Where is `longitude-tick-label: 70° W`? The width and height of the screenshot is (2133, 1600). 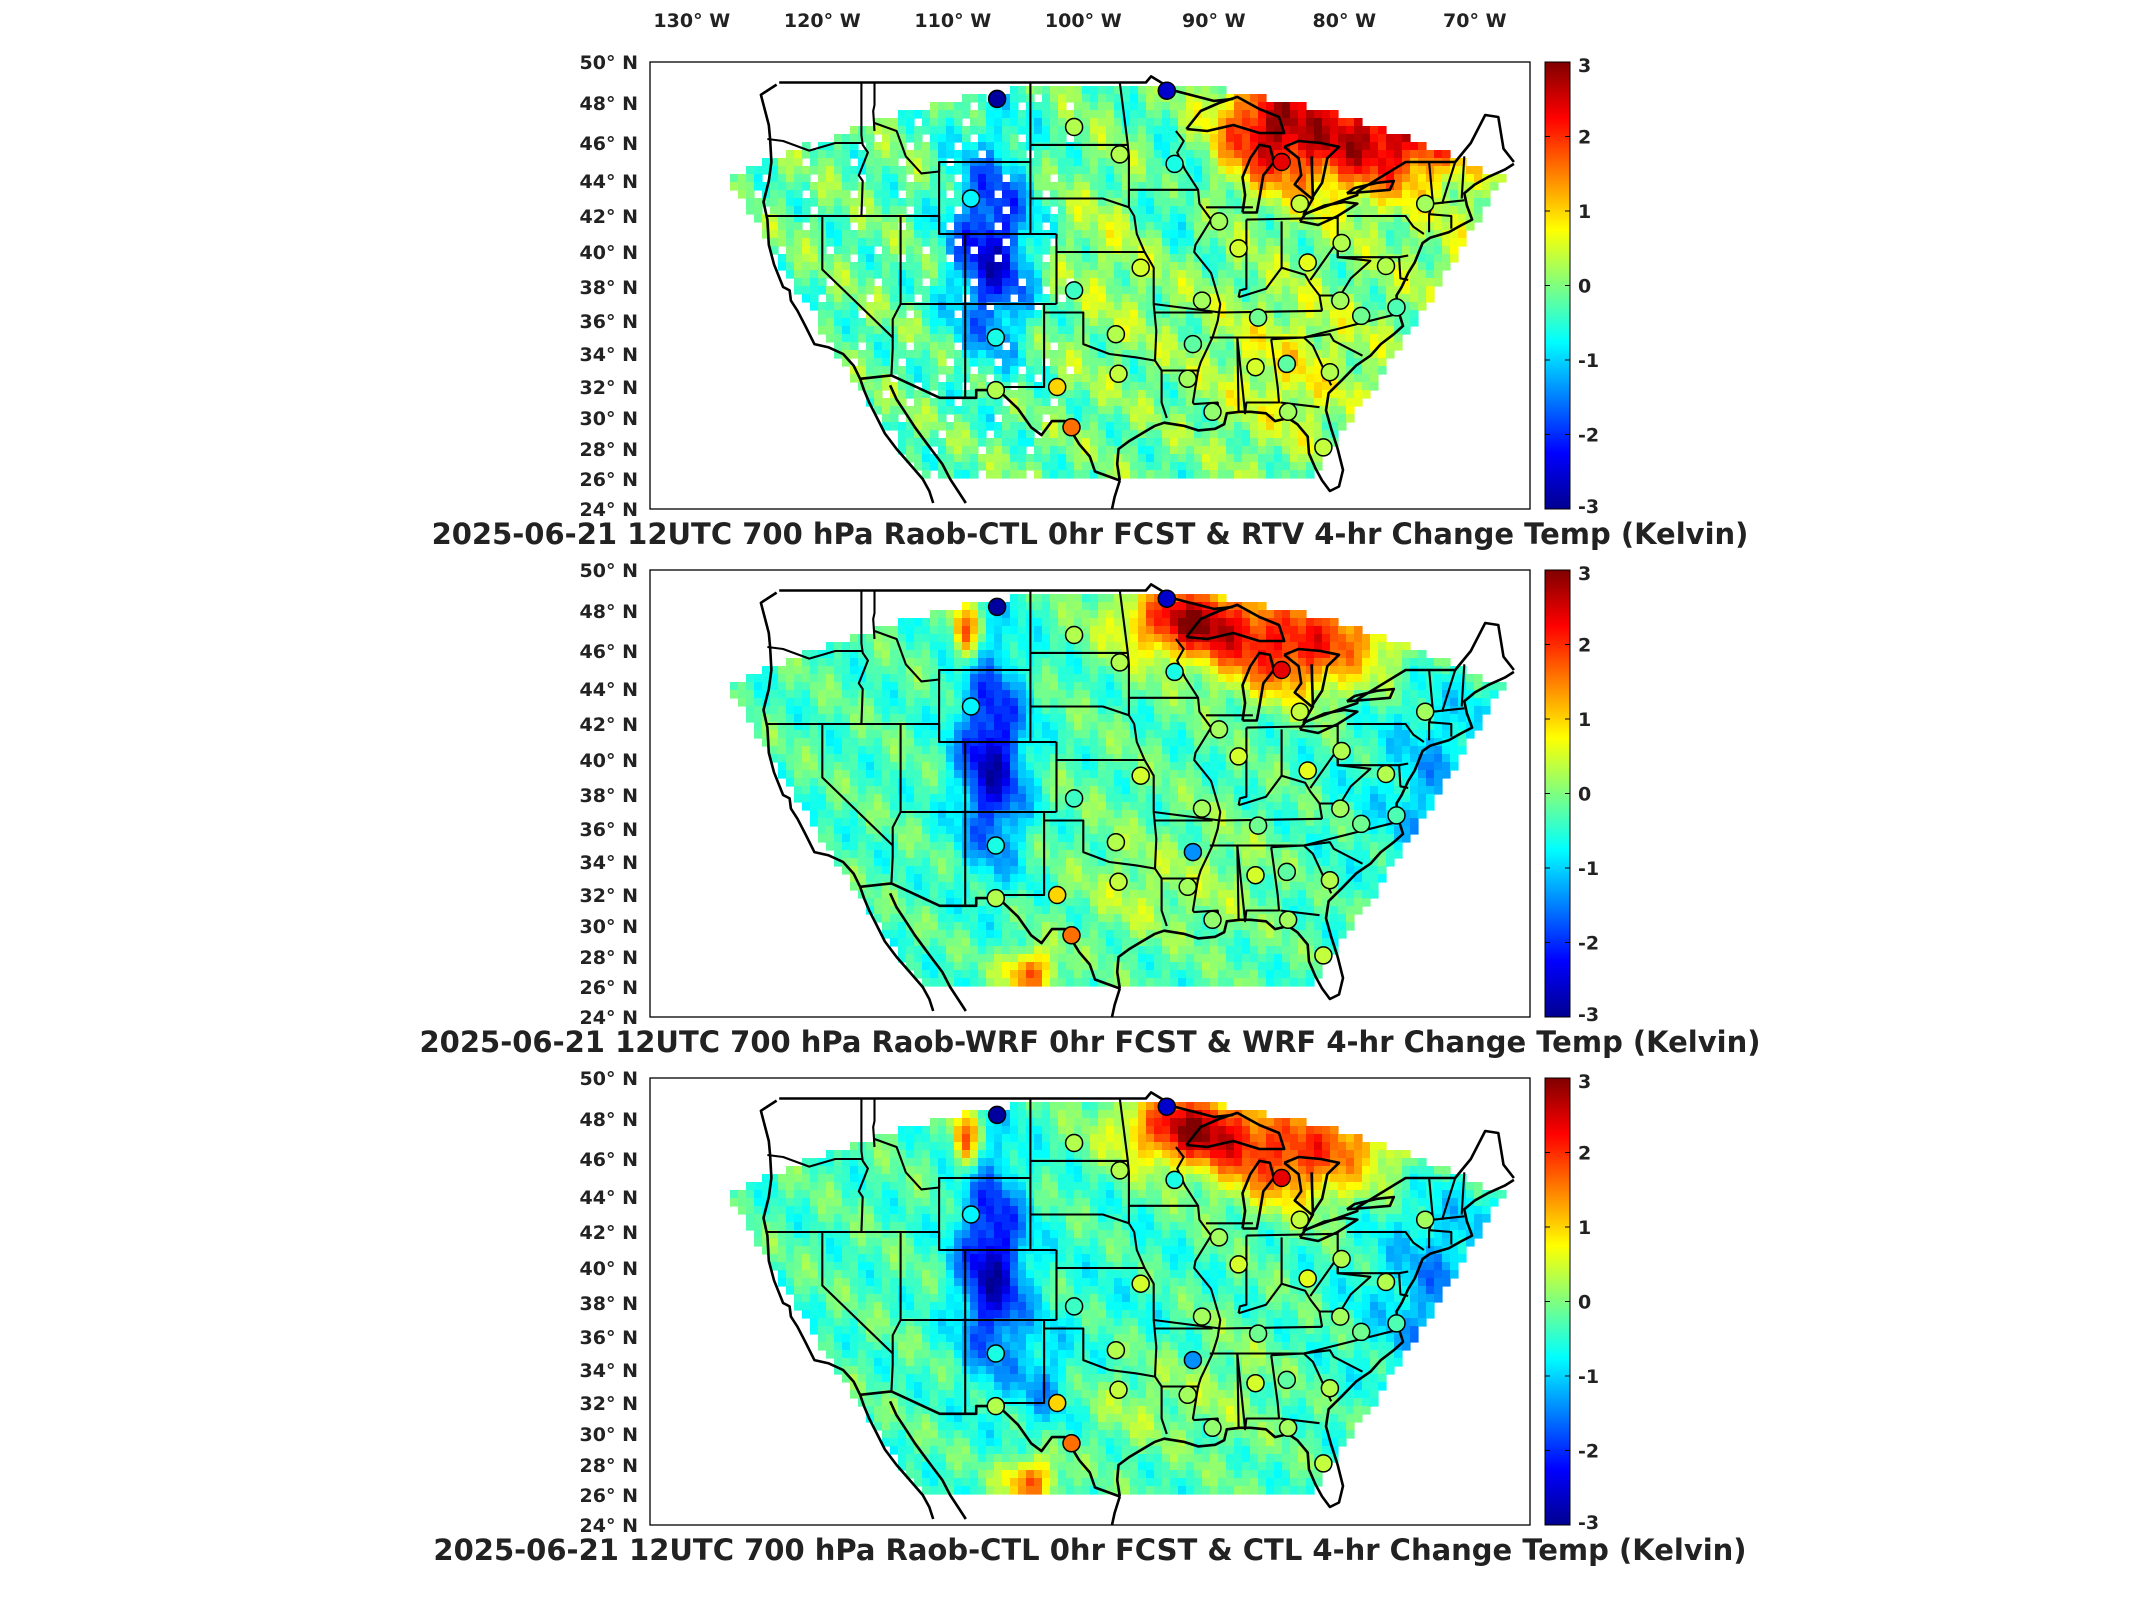
longitude-tick-label: 70° W is located at coordinates (1475, 21).